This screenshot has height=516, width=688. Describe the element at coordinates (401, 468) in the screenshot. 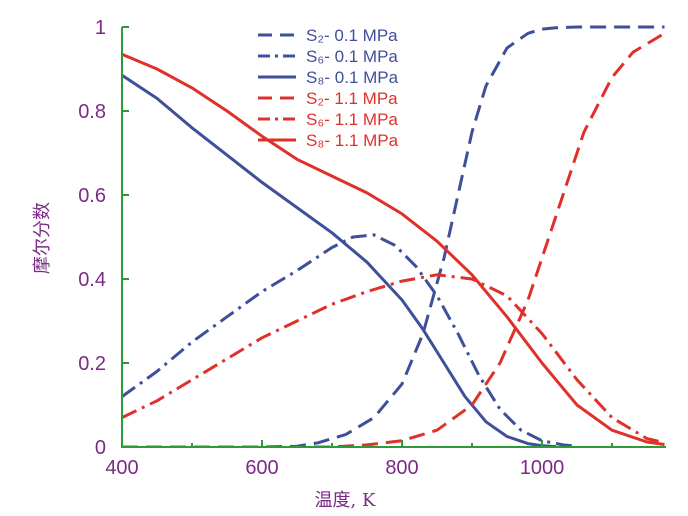

I see `x-tick-label: 800` at that location.